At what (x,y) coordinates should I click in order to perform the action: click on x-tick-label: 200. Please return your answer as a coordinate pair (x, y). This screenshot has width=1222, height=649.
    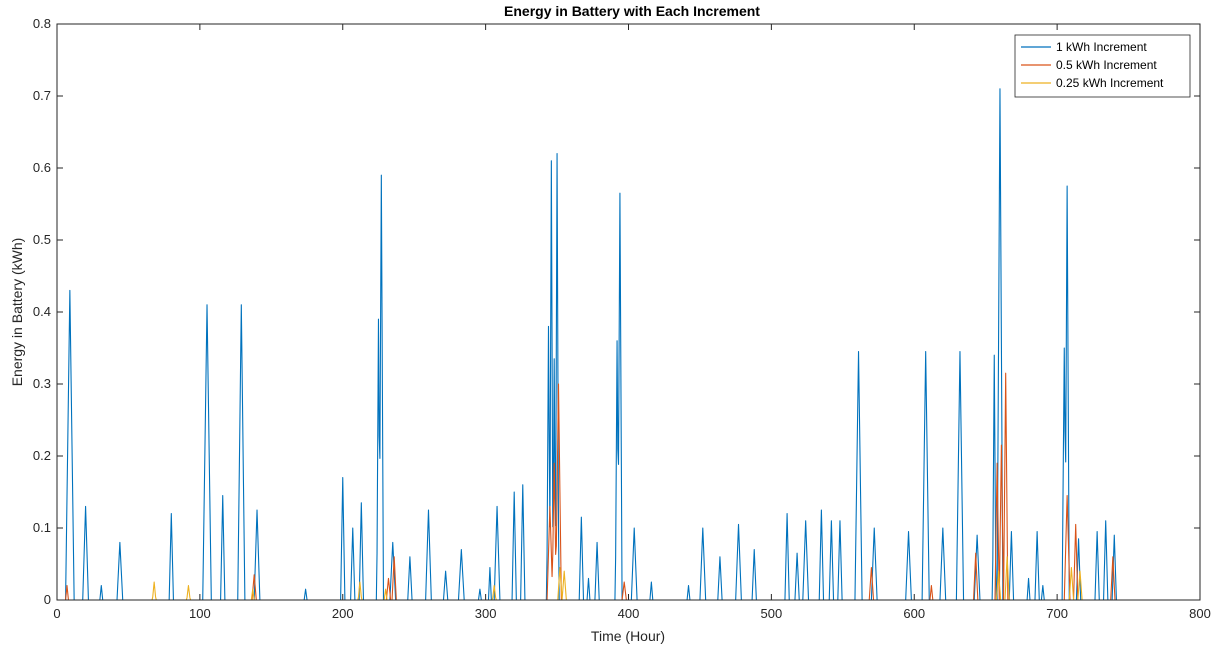
    Looking at the image, I should click on (343, 613).